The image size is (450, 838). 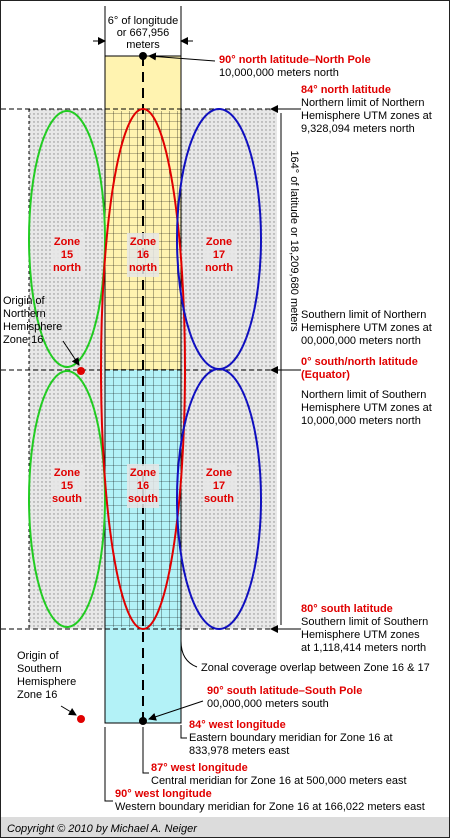 I want to click on svg-text: at 1,118,414 meters north, so click(x=363, y=648).